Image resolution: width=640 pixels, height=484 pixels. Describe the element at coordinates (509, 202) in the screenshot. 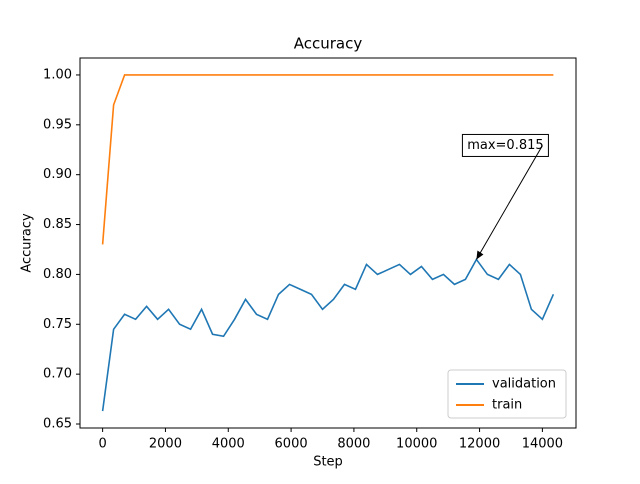

I see `annotation-arrow` at that location.